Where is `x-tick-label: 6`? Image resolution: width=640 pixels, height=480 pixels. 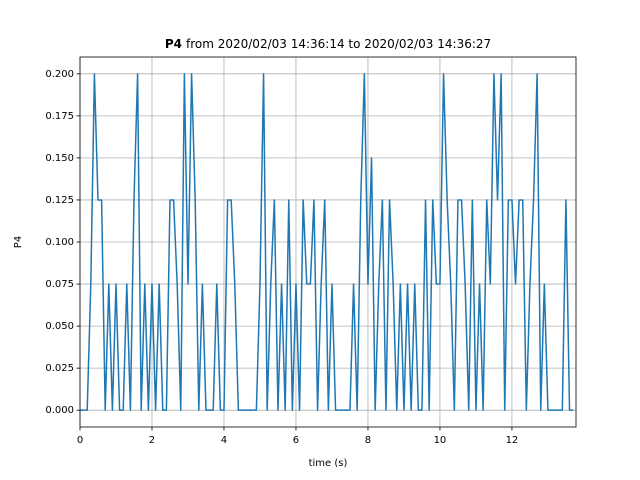 x-tick-label: 6 is located at coordinates (296, 440).